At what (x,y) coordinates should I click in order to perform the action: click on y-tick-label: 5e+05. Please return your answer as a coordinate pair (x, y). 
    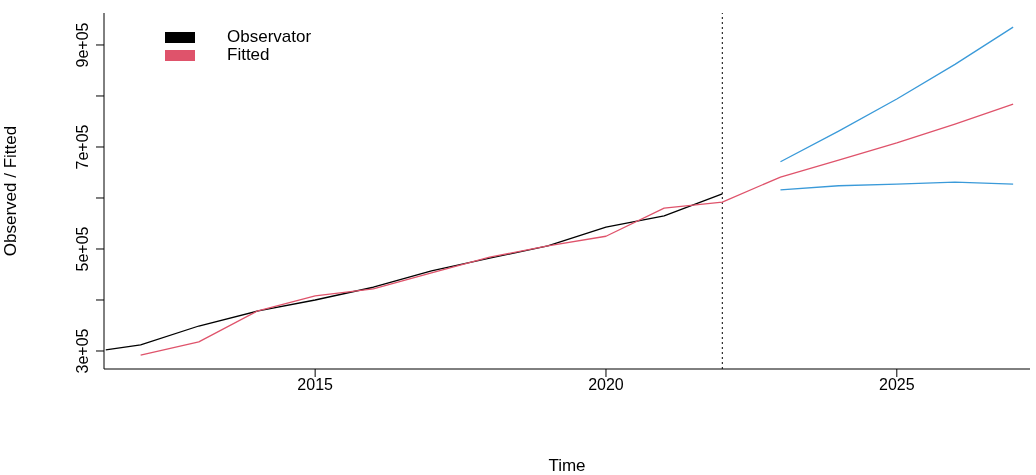
    Looking at the image, I should click on (82, 249).